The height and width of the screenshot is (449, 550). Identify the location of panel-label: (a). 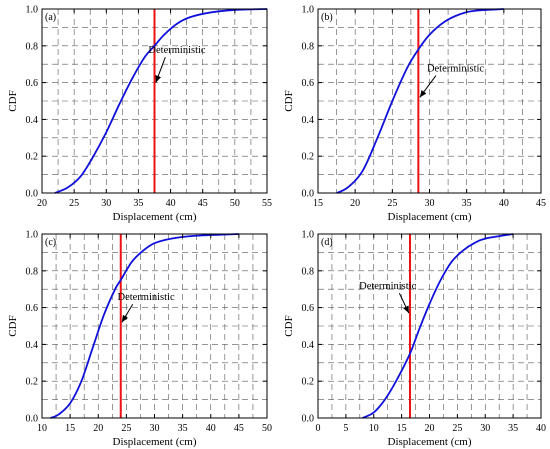
(50, 17).